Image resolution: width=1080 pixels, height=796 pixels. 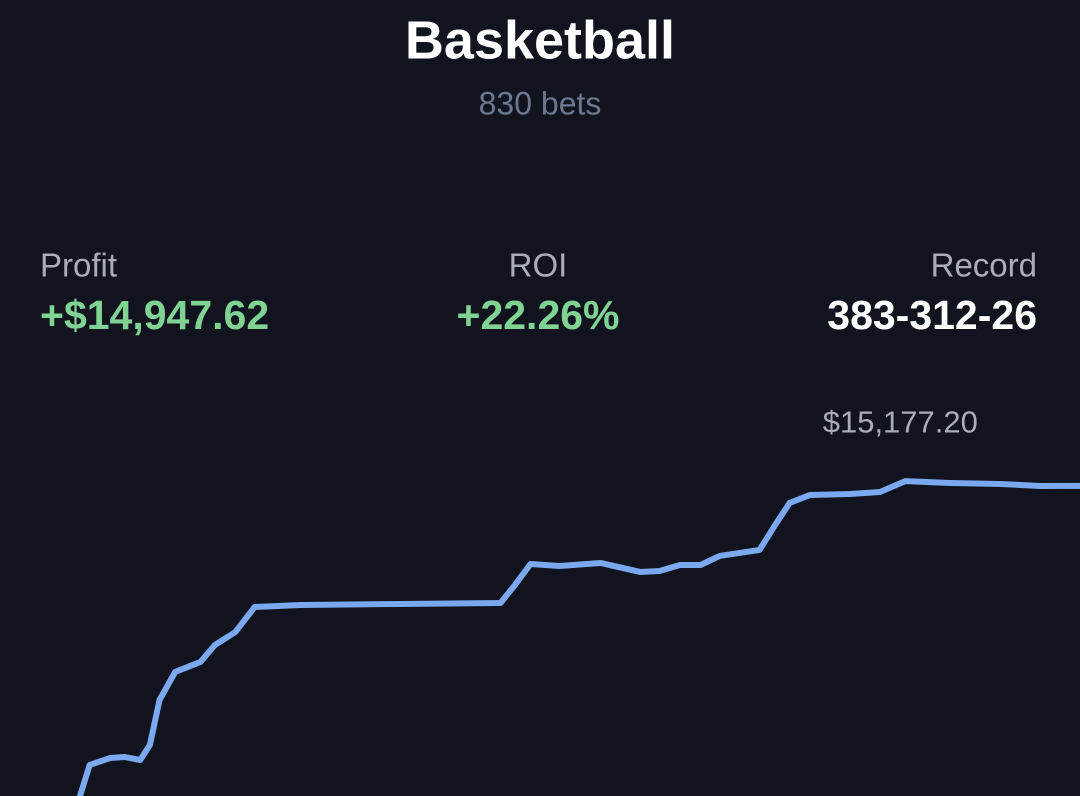 I want to click on subtitle: 830 bets, so click(x=540, y=103).